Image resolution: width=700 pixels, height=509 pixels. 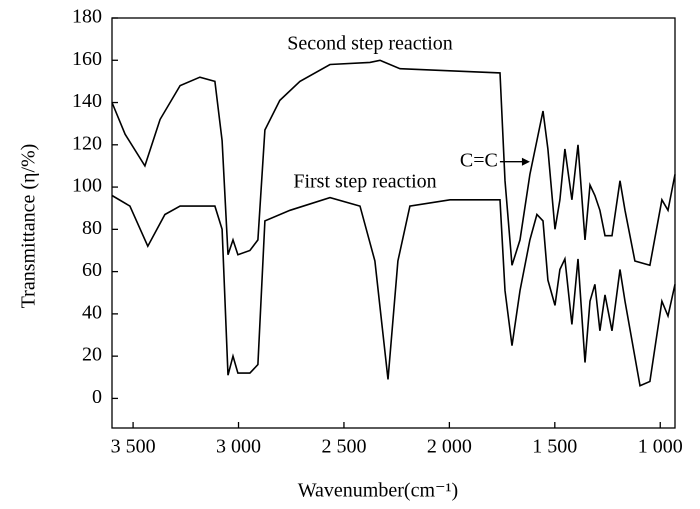 I want to click on y-tick-label: 140, so click(x=87, y=101).